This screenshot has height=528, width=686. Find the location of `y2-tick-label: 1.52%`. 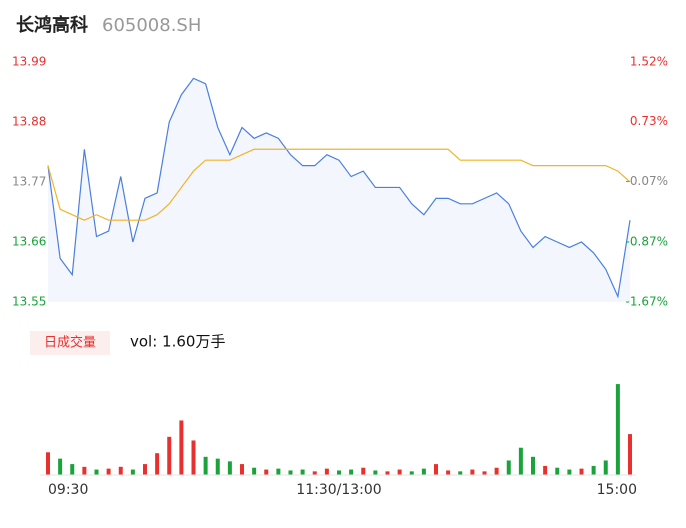

y2-tick-label: 1.52% is located at coordinates (649, 62).